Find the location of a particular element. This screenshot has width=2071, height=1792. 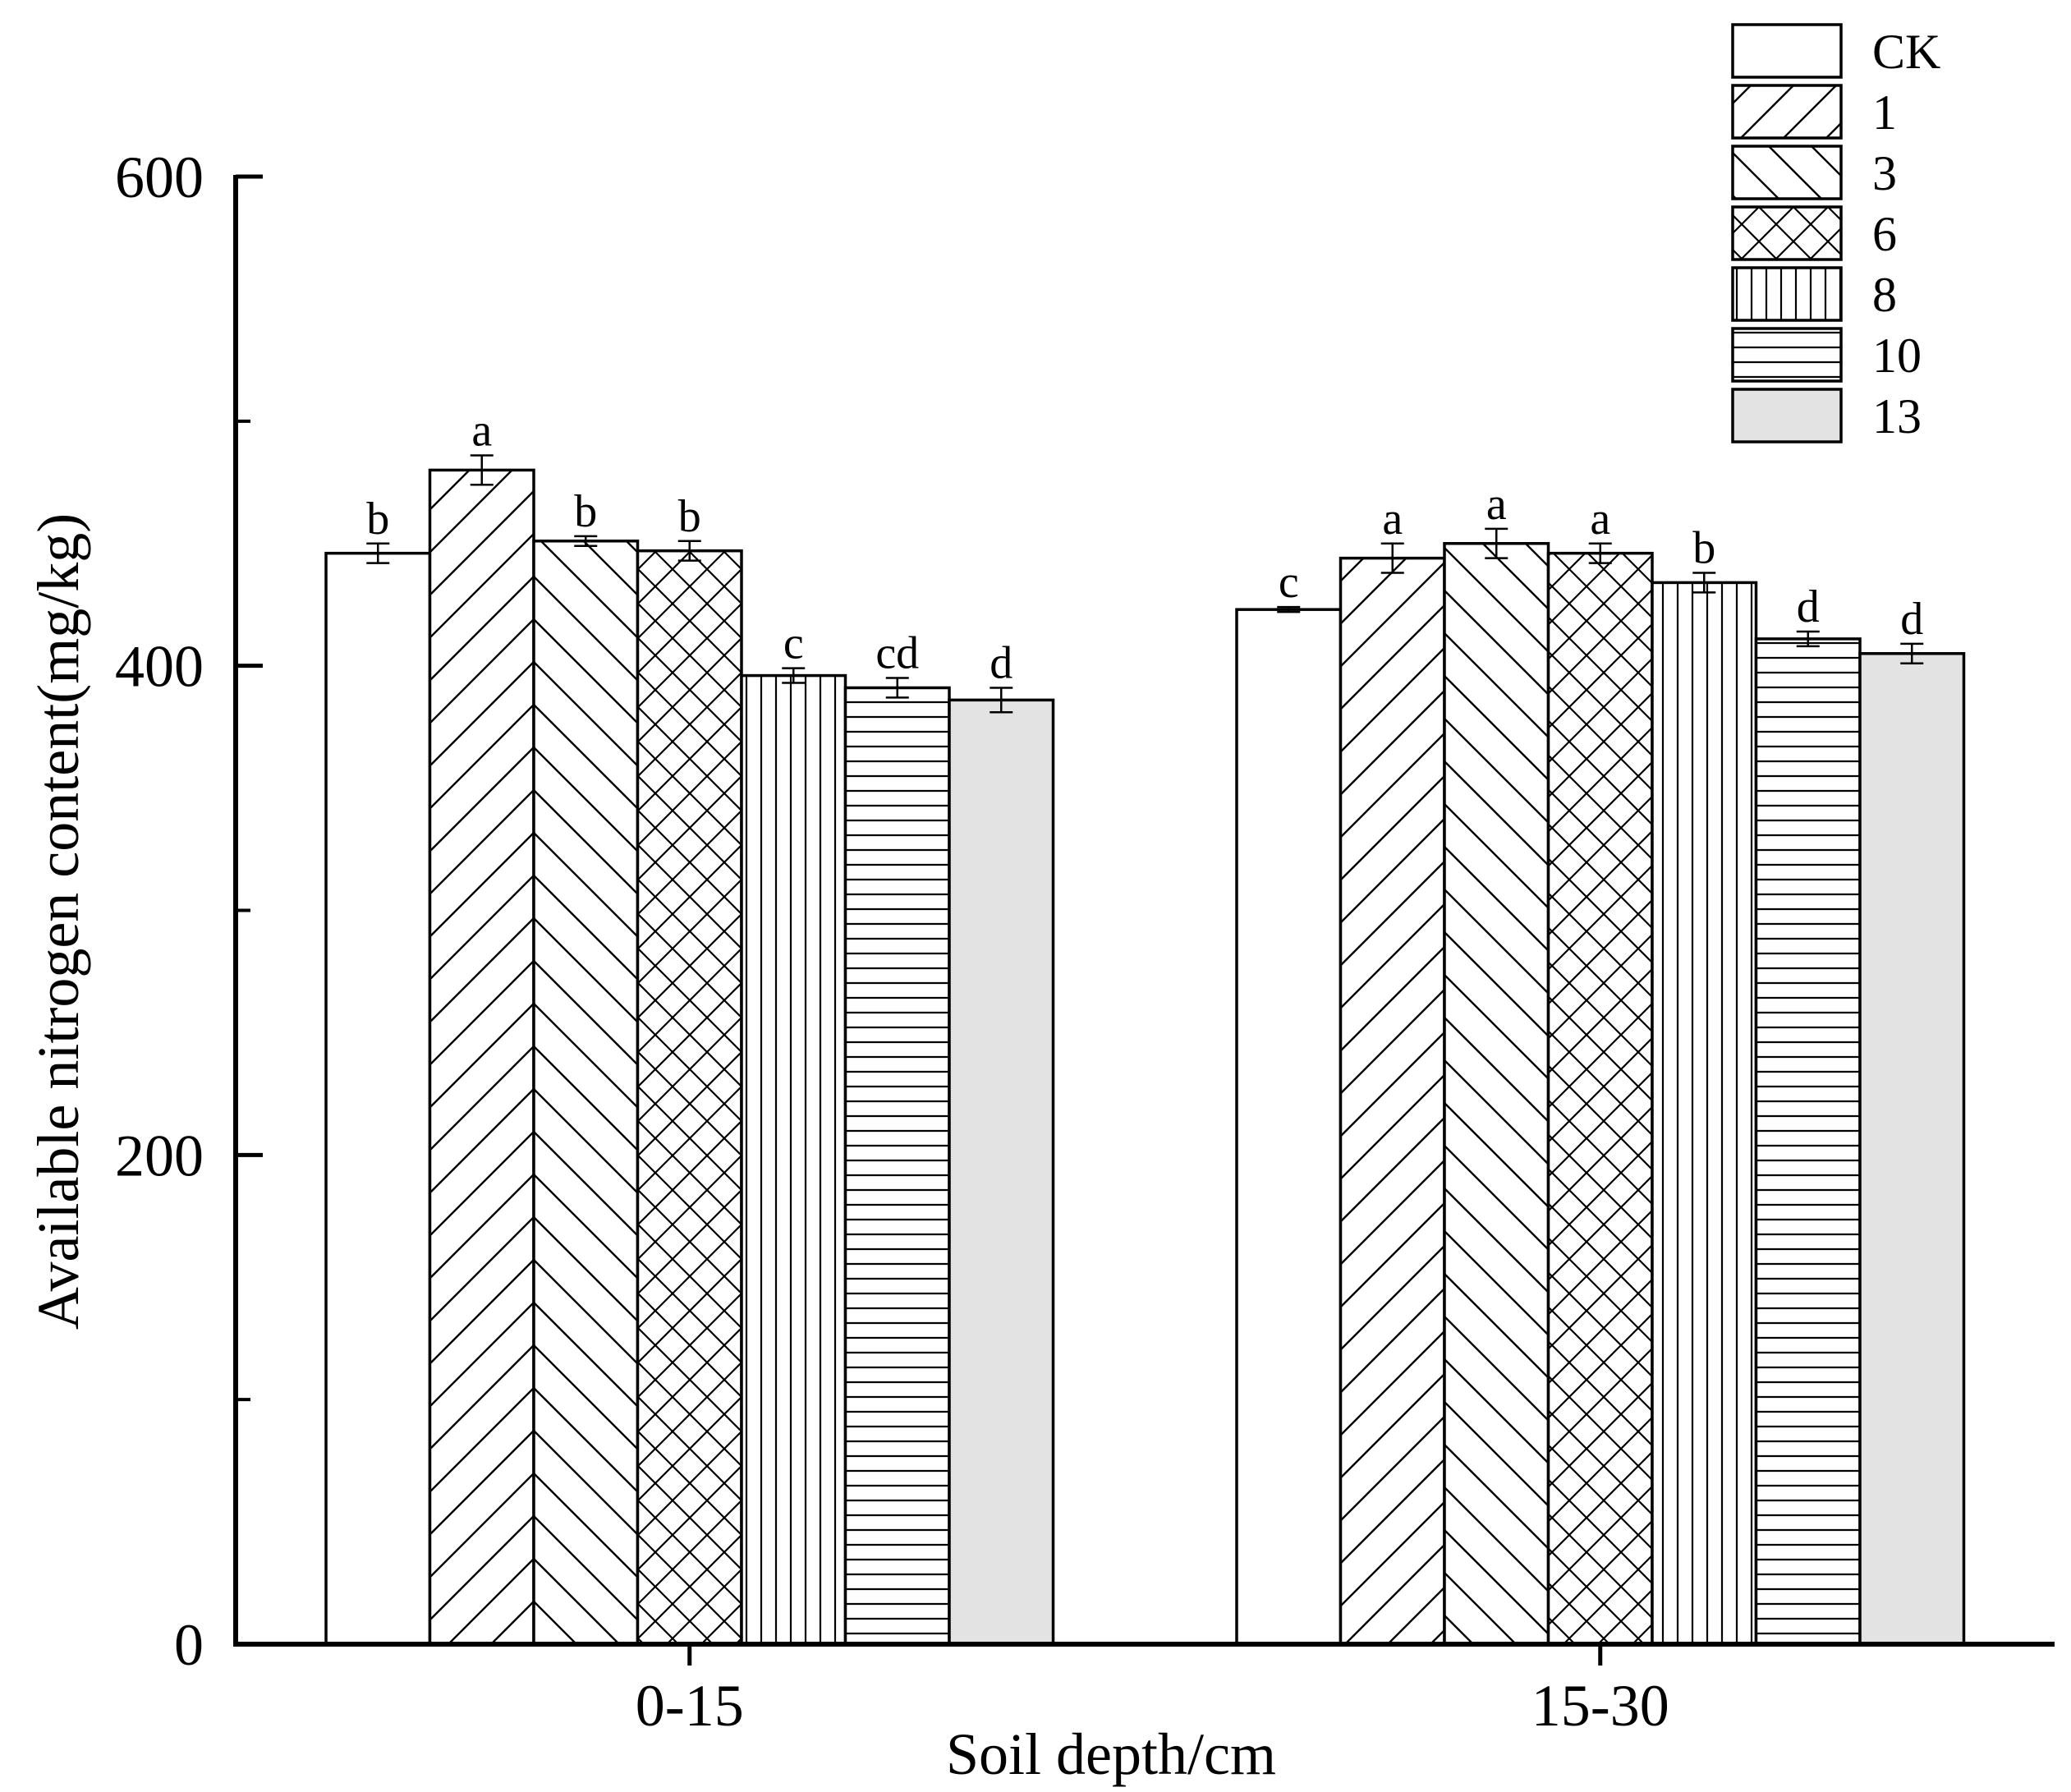

y-tick-label: 600 is located at coordinates (159, 178).